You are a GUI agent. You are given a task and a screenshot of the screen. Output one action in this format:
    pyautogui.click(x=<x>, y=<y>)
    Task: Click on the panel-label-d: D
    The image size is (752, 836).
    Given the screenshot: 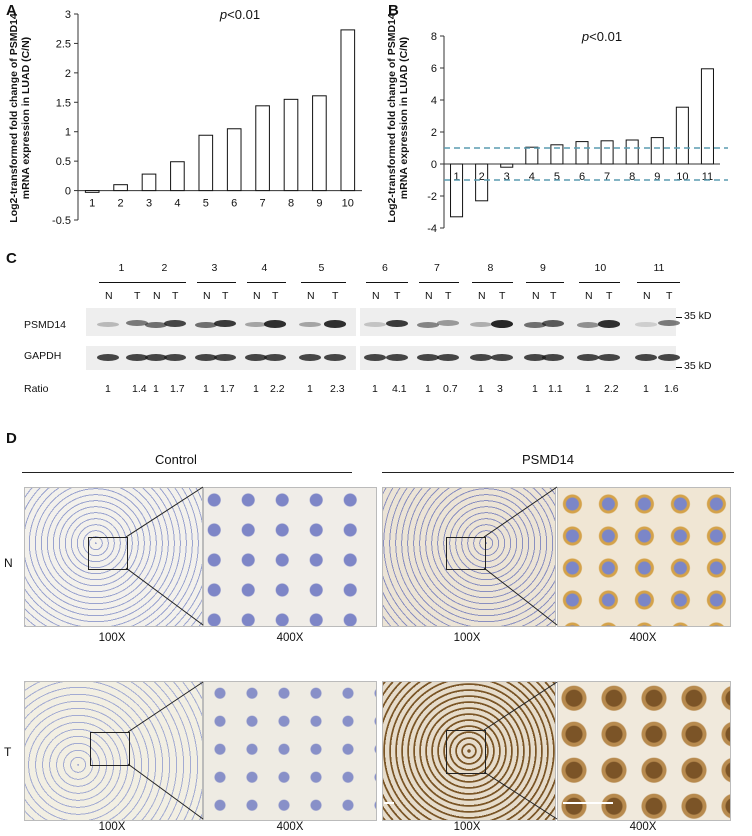 What is the action you would take?
    pyautogui.click(x=11, y=438)
    